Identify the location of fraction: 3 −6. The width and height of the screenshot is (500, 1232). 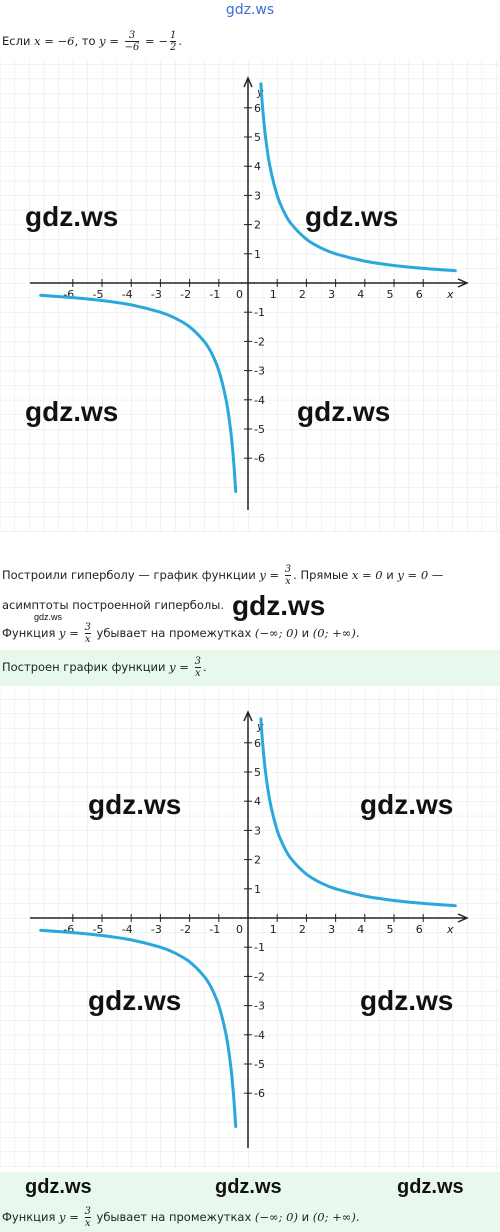
(132, 41).